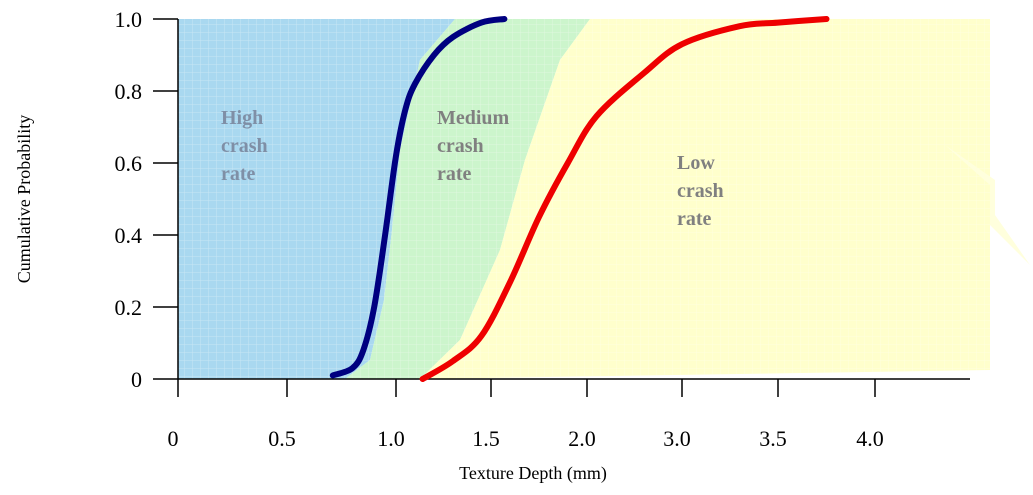 This screenshot has width=1033, height=495. What do you see at coordinates (391, 438) in the screenshot?
I see `x-tick-label: 1.0` at bounding box center [391, 438].